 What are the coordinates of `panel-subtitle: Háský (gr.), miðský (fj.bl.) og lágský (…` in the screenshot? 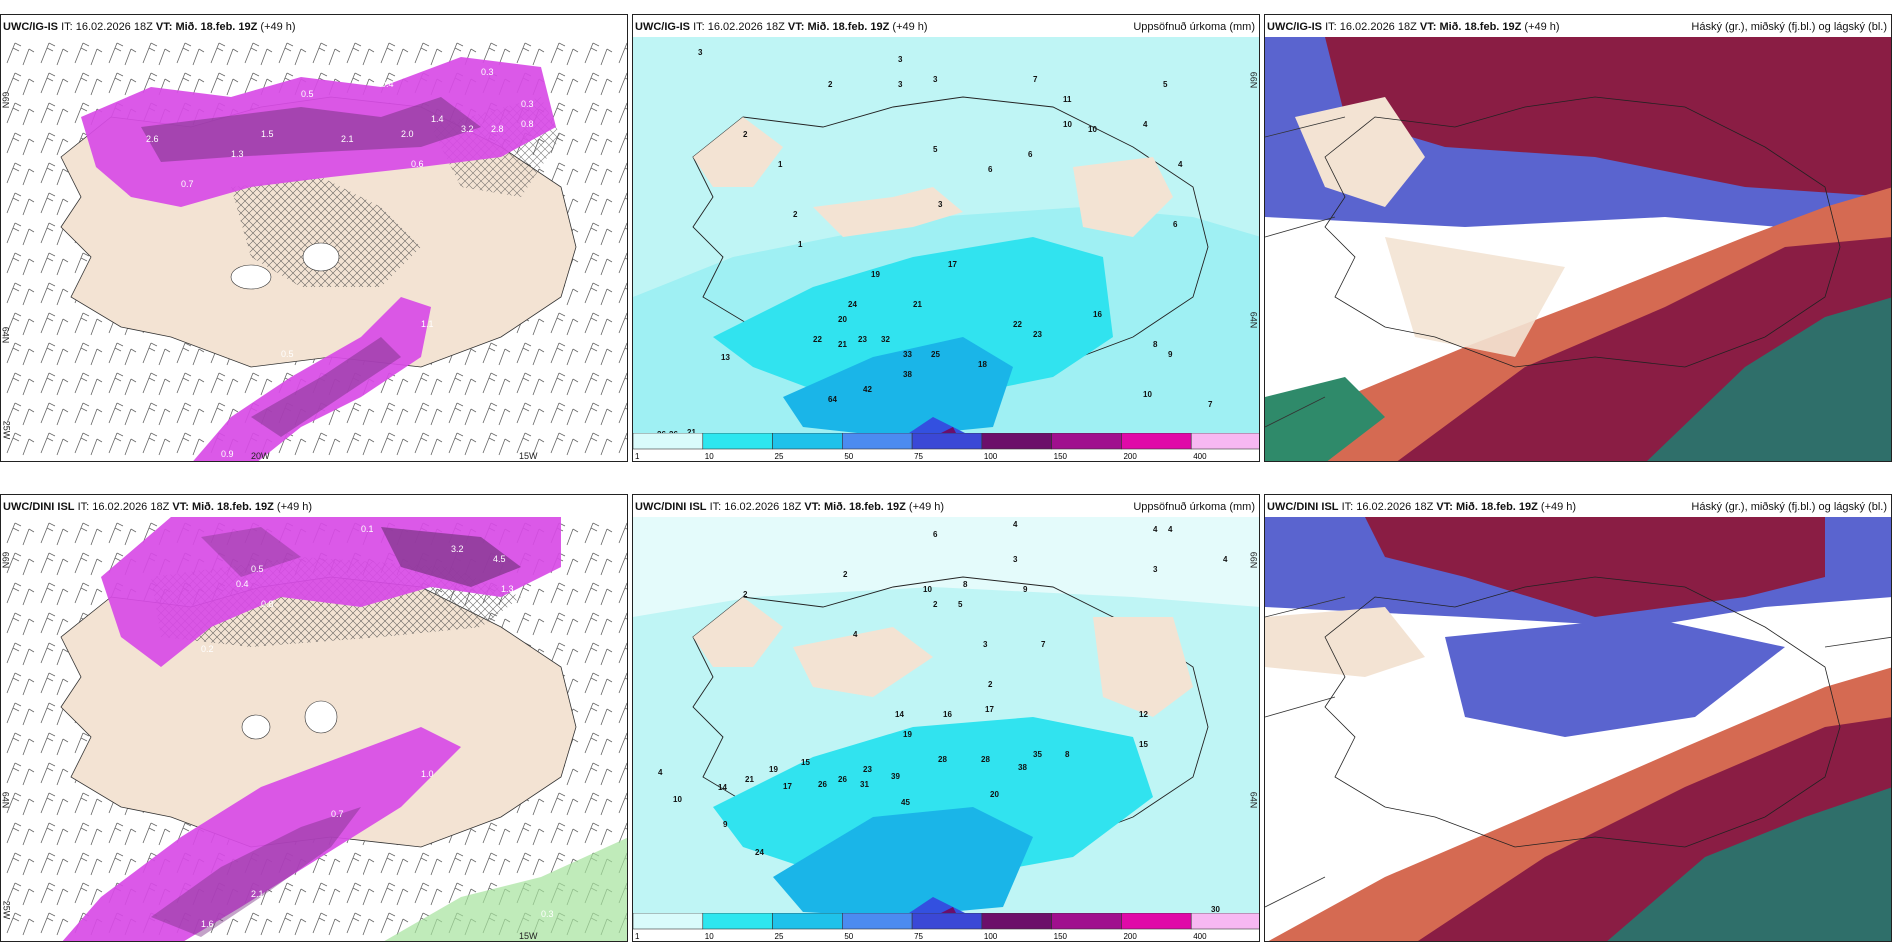 It's located at (1789, 507).